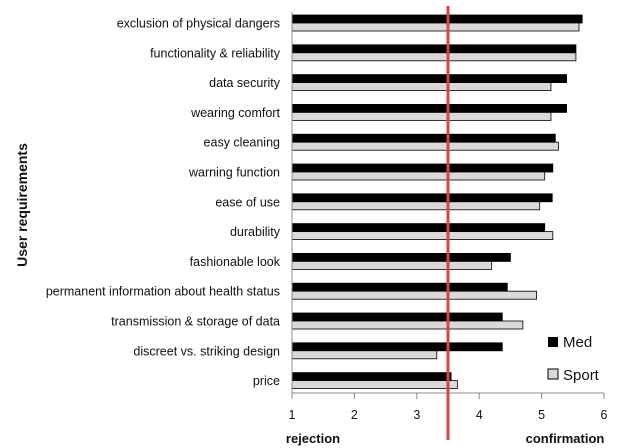 The width and height of the screenshot is (631, 448). Describe the element at coordinates (234, 173) in the screenshot. I see `category-label: warning function` at that location.